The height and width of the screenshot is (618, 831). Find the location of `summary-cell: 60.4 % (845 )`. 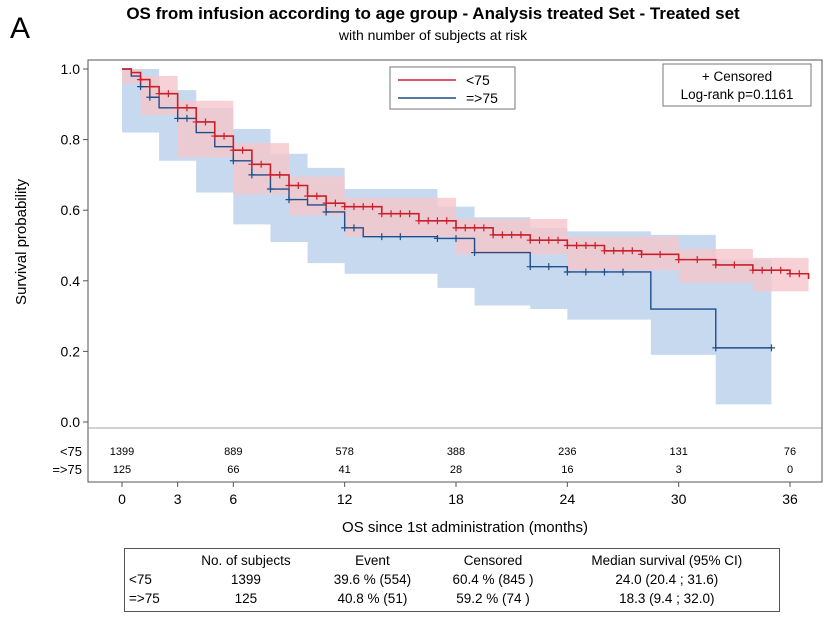

summary-cell: 60.4 % (845 ) is located at coordinates (493, 579).